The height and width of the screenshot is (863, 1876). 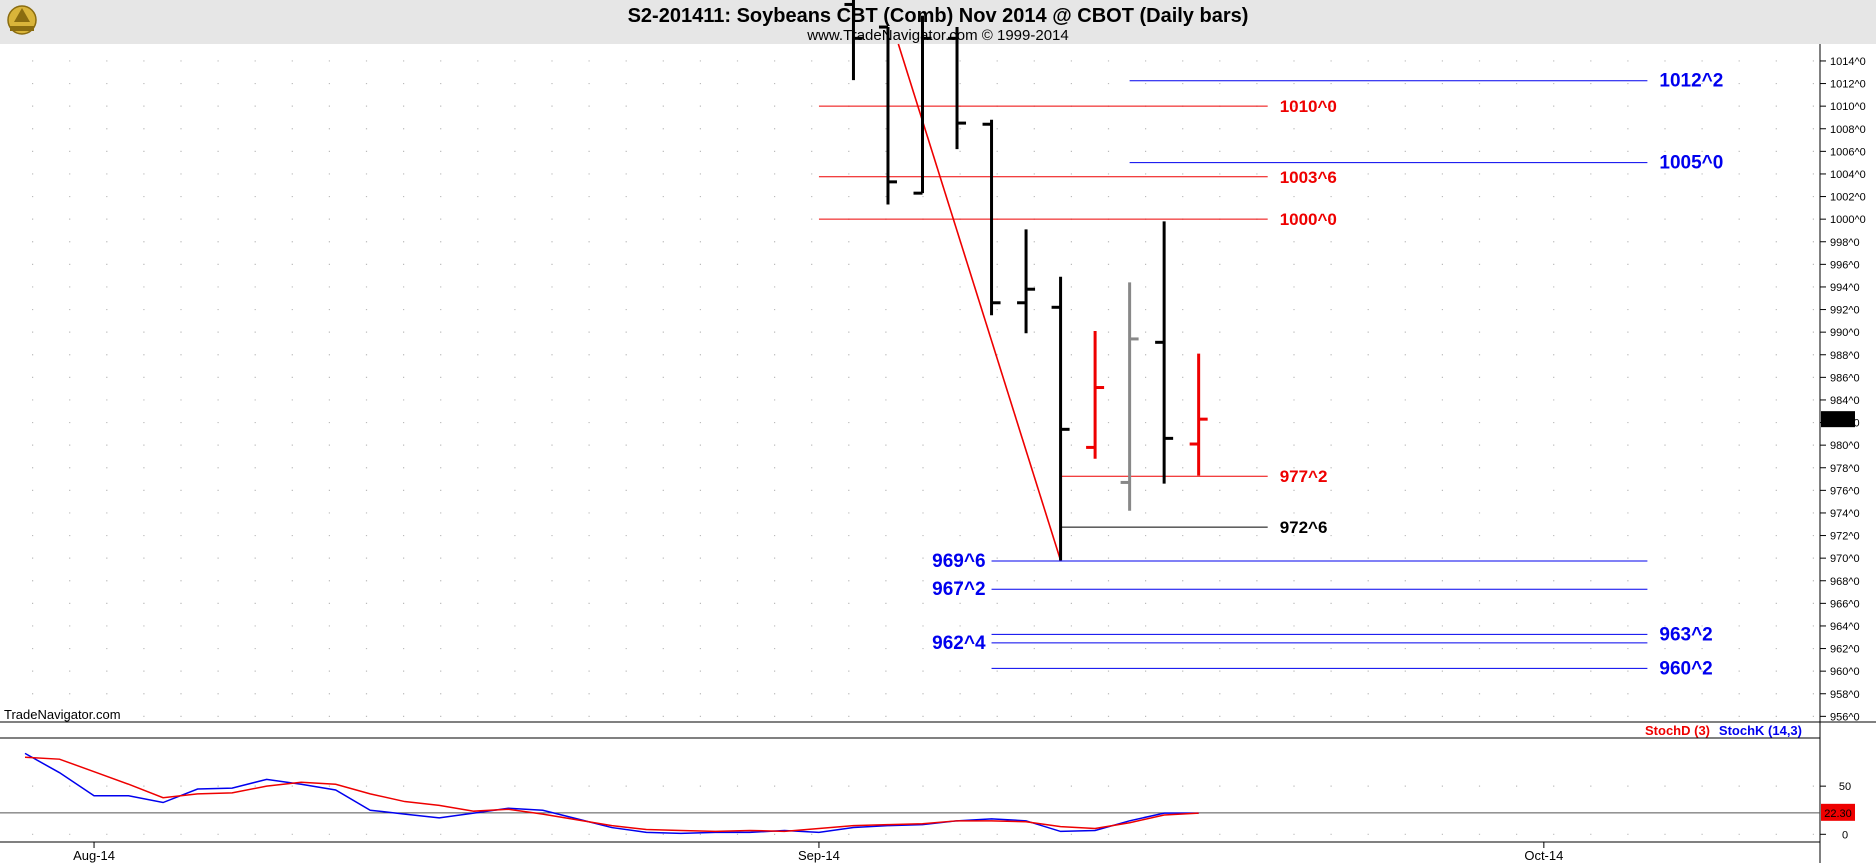 I want to click on stochastic-lines, so click(x=611, y=793).